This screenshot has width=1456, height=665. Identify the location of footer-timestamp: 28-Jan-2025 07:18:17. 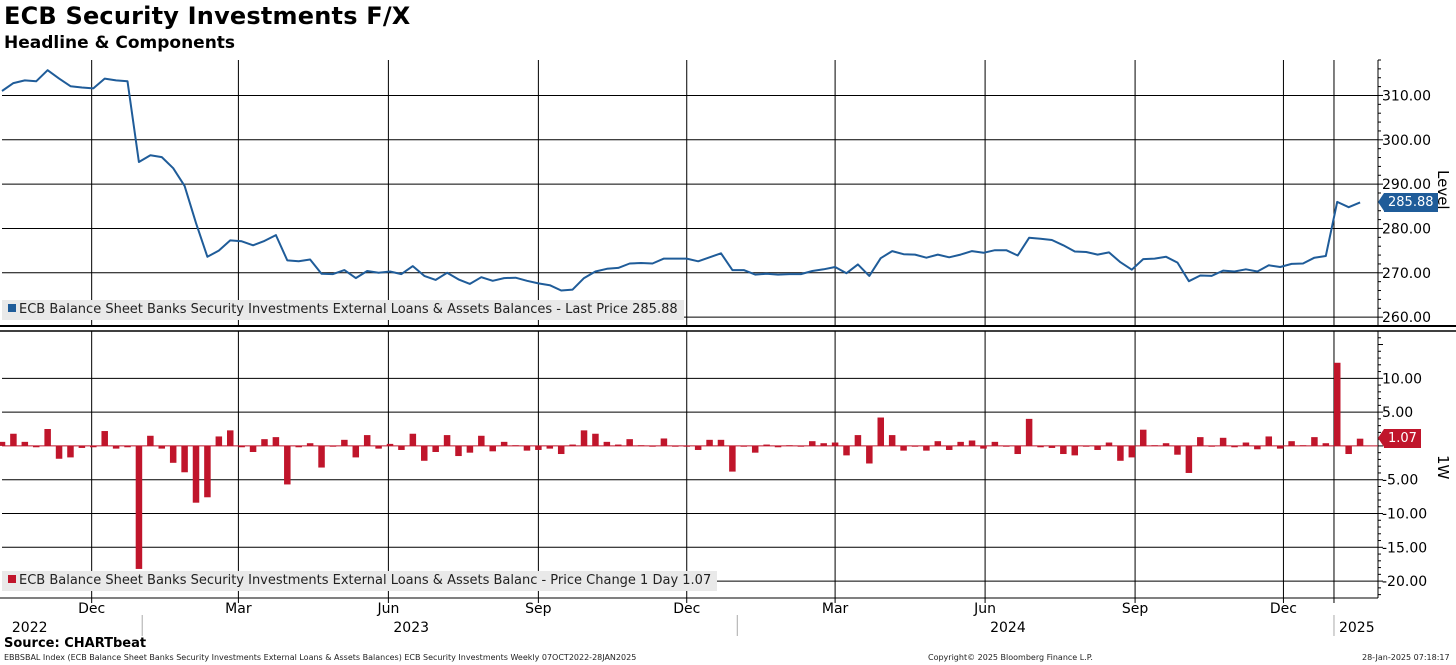
(1406, 657).